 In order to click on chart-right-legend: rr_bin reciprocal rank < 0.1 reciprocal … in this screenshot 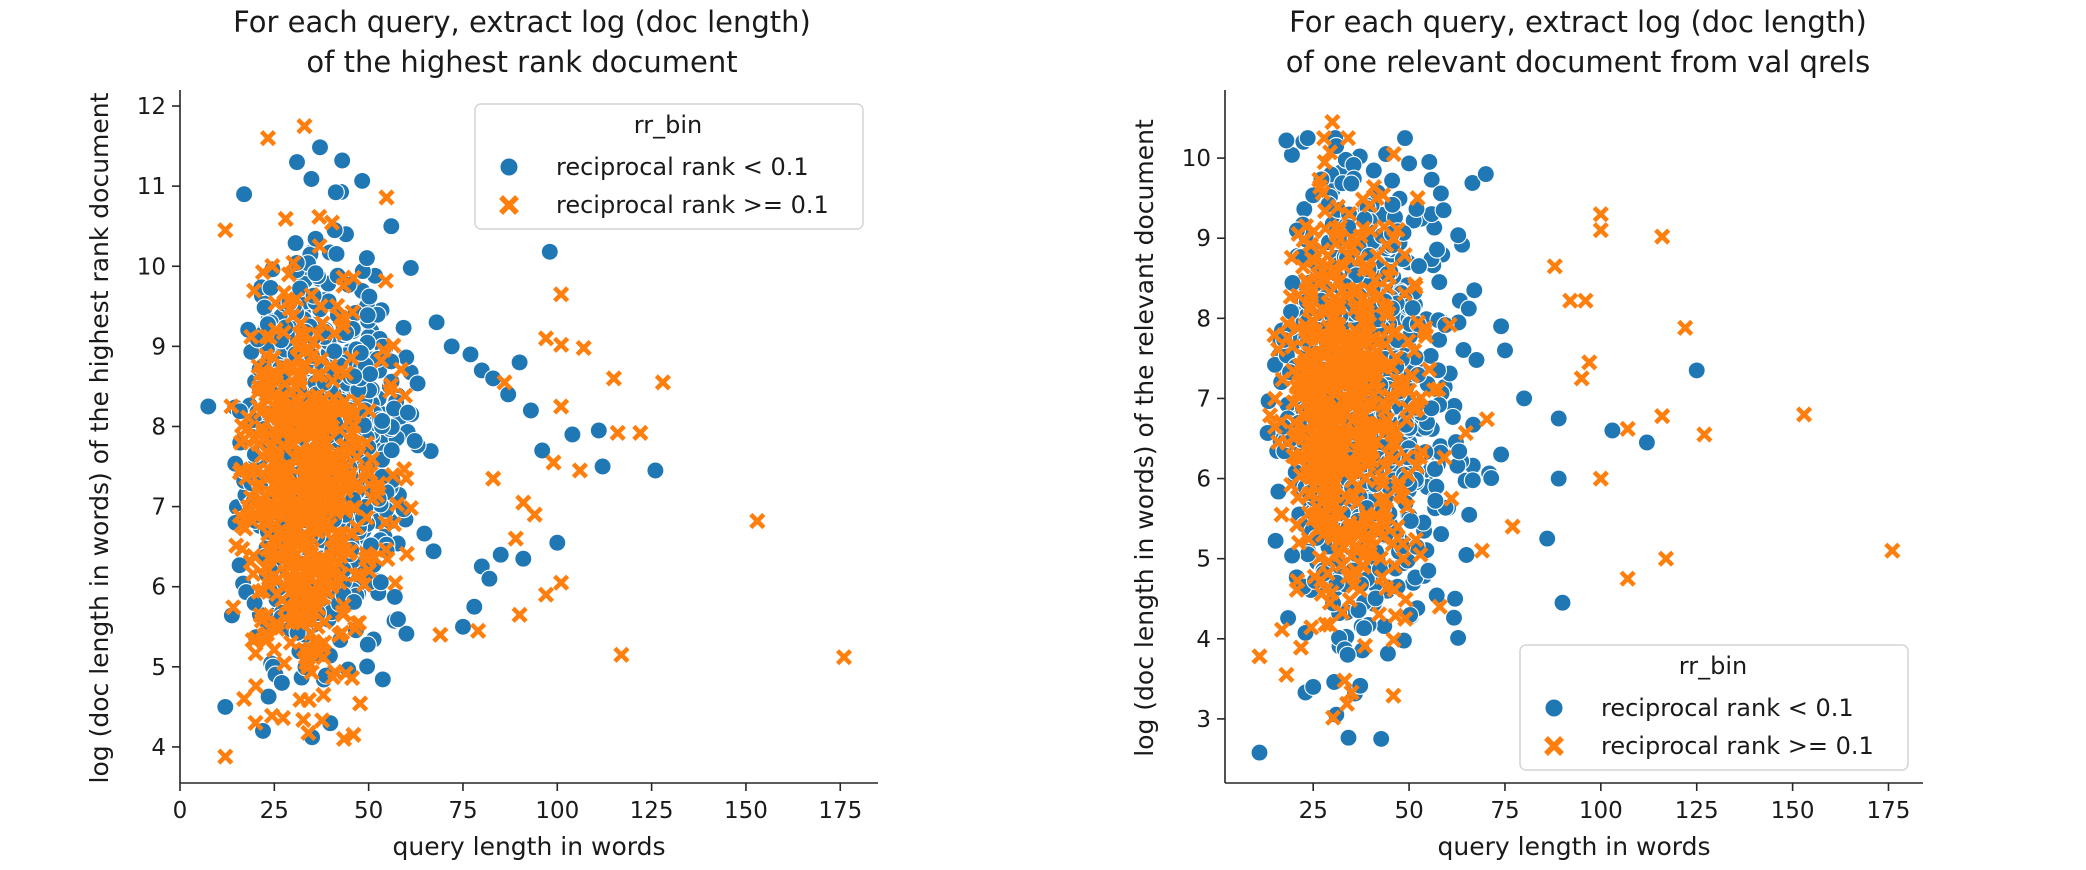, I will do `click(1714, 707)`.